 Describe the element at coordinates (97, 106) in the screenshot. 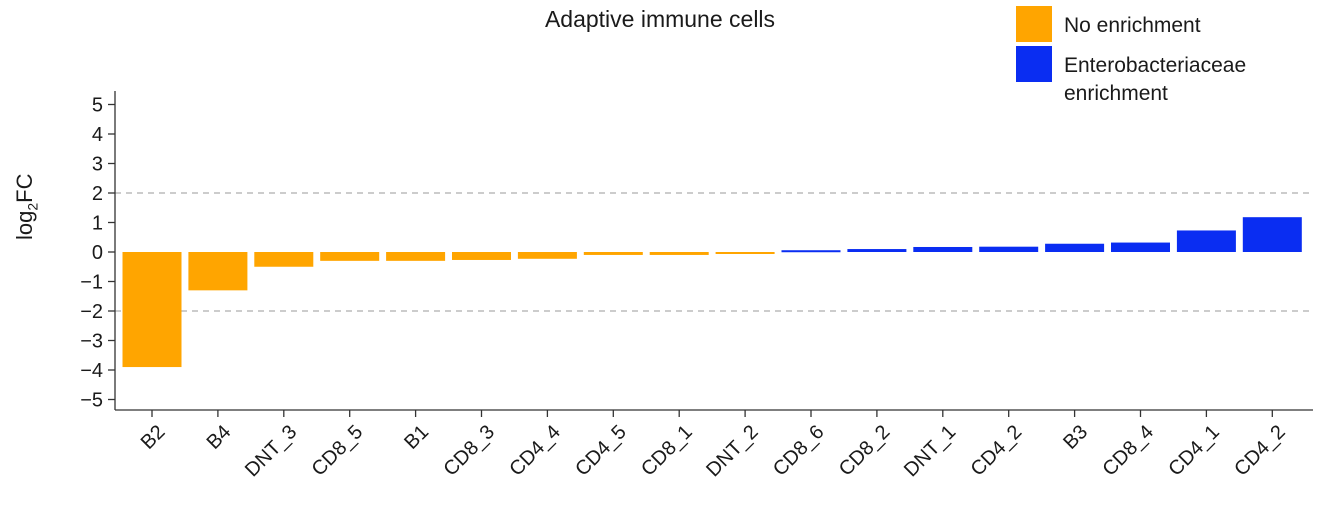

I see `y-tick-label: 5` at that location.